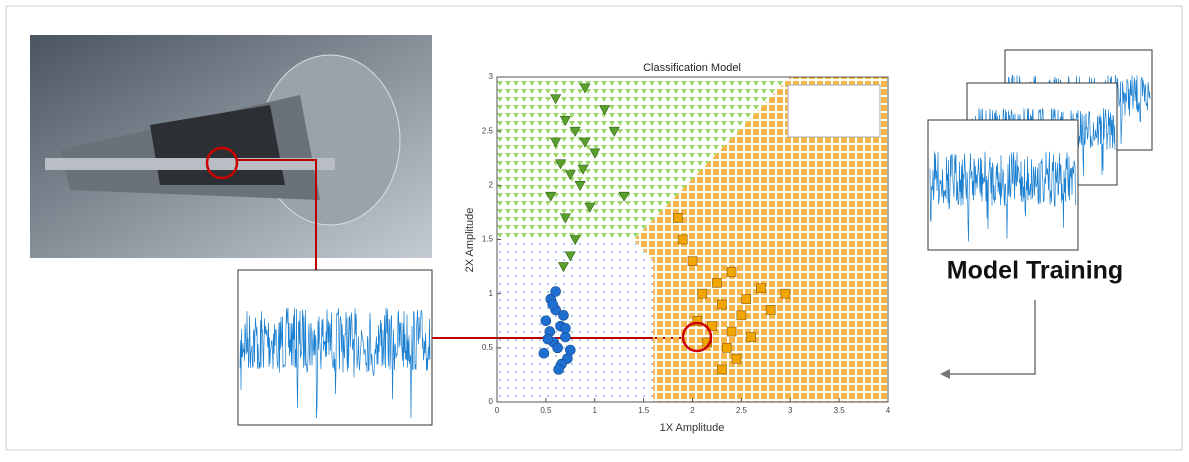  I want to click on x-tick-label: 3.5, so click(840, 410).